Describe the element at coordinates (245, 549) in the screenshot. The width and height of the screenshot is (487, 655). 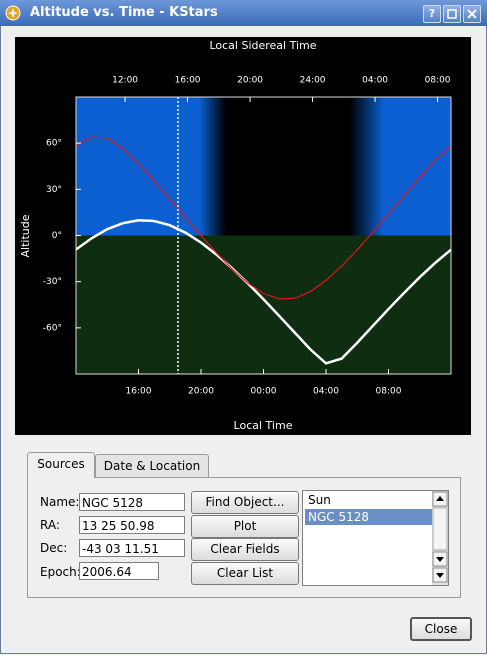
I see `clear-fields-button: Clear Fields` at that location.